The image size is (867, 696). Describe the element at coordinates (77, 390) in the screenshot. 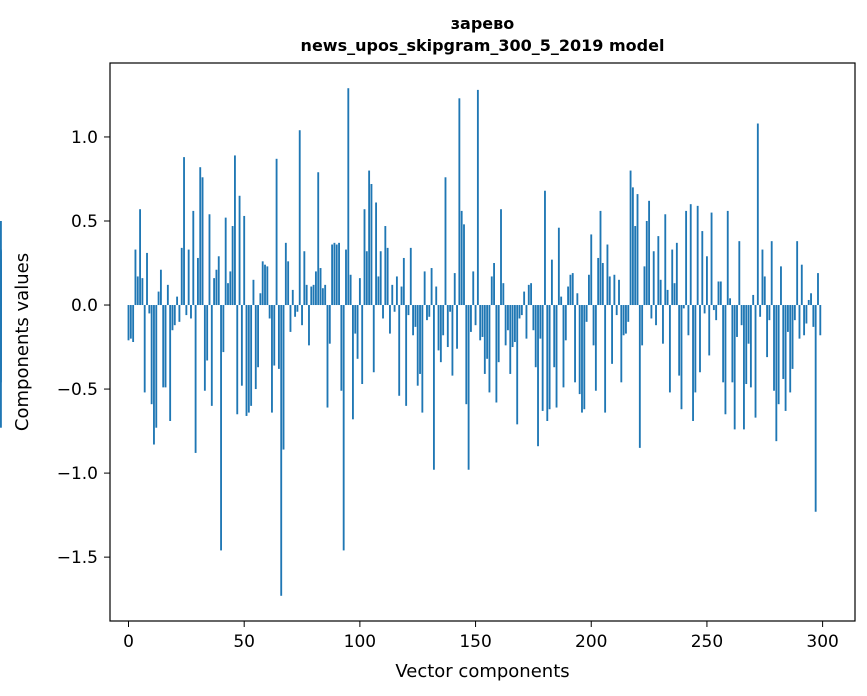

I see `y-tick-label: −0.5` at that location.